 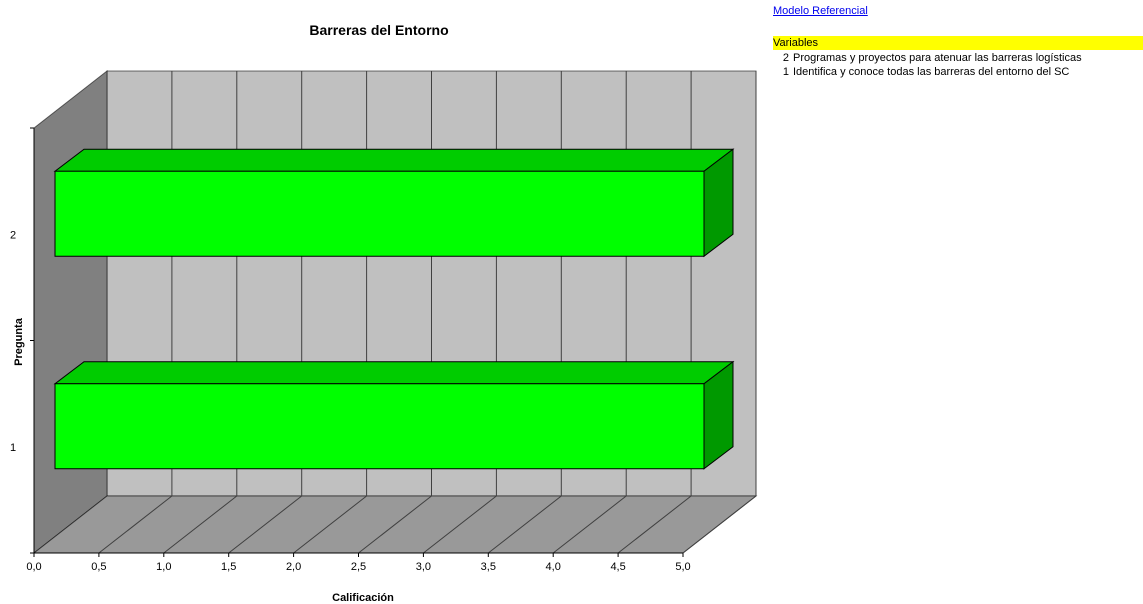 I want to click on variable-number: 1, so click(x=785, y=72).